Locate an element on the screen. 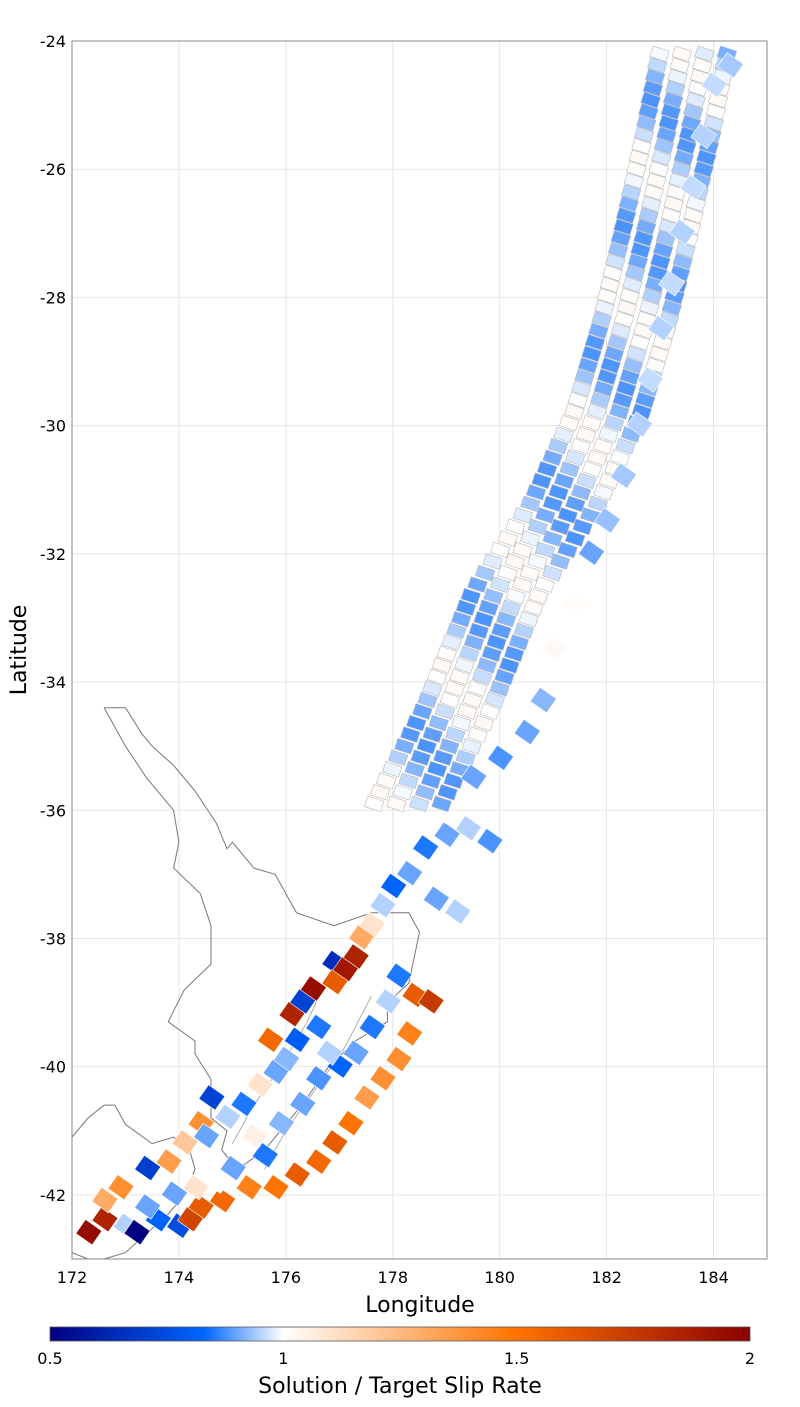 The height and width of the screenshot is (1407, 800). x-tick-label: 182 is located at coordinates (606, 1277).